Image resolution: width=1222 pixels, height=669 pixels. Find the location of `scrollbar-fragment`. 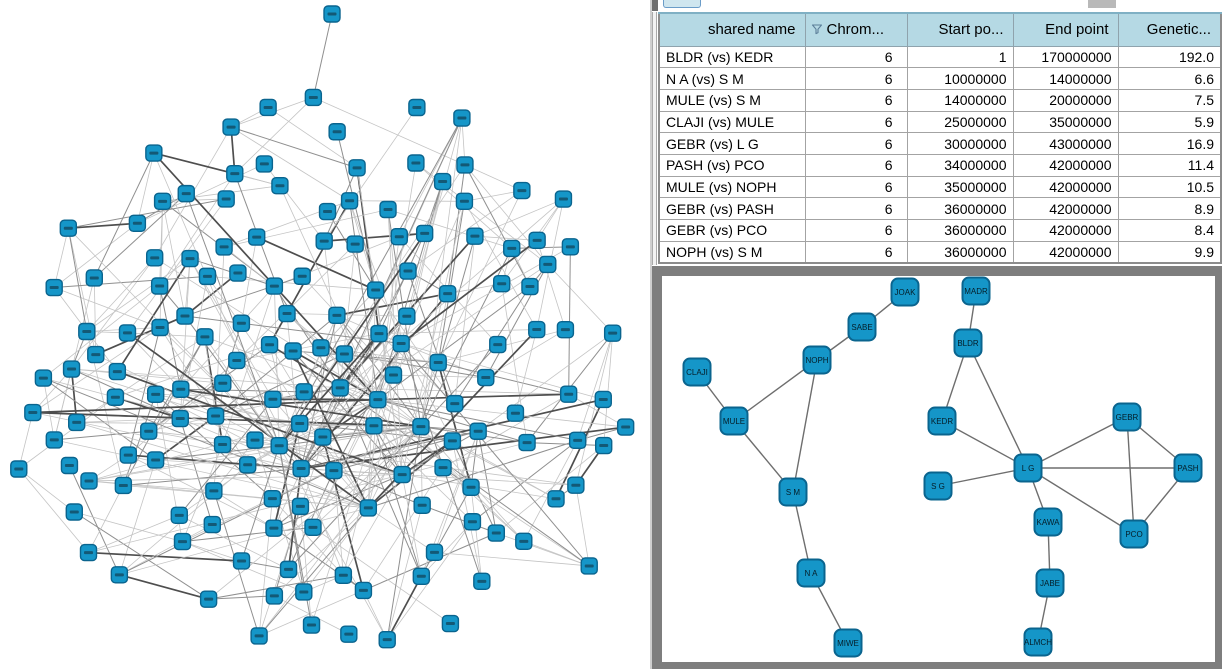

scrollbar-fragment is located at coordinates (682, 4).